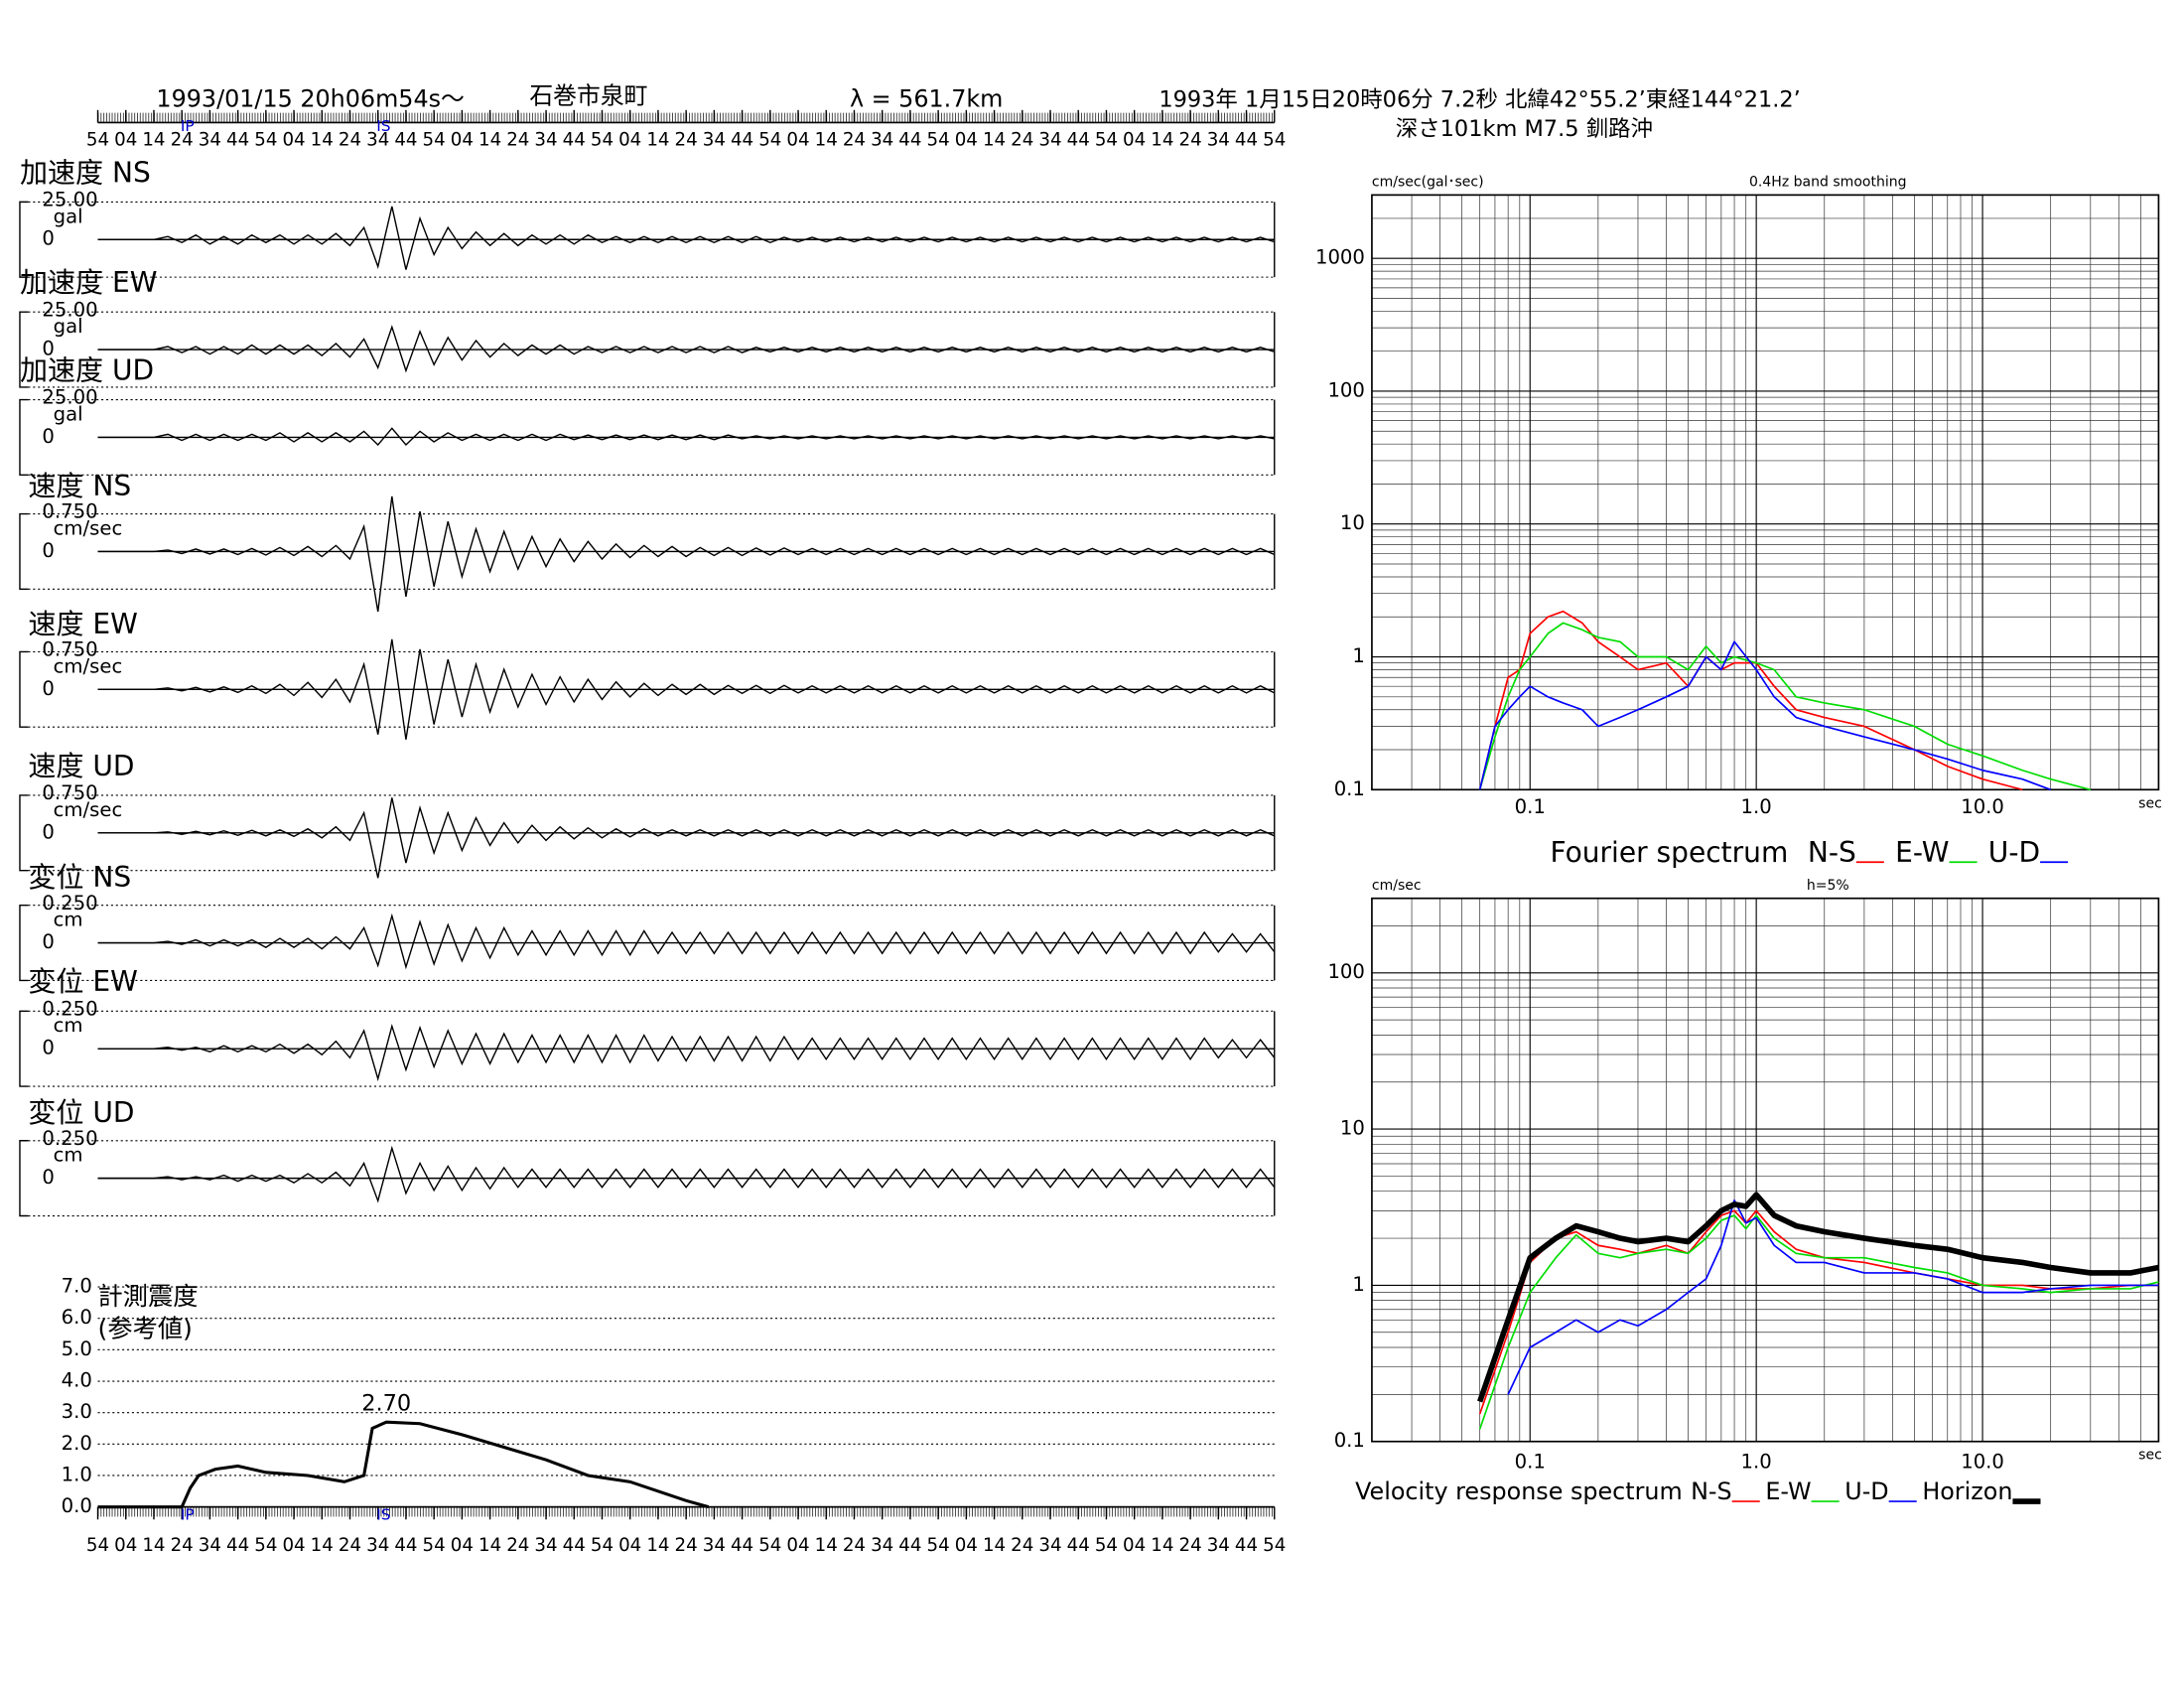 Image resolution: width=2184 pixels, height=1688 pixels. I want to click on y-tick-label: 100, so click(1345, 971).